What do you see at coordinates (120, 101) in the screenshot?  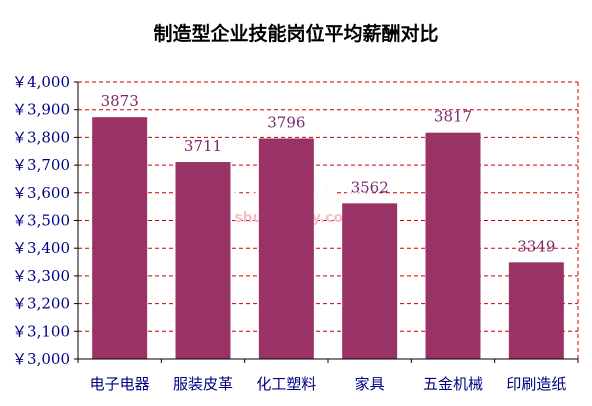 I see `data-label-1: 3873` at bounding box center [120, 101].